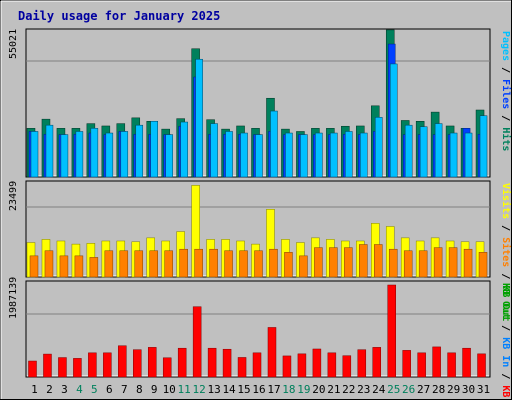 The width and height of the screenshot is (512, 400). I want to click on x-tick-label: 13, so click(213, 389).